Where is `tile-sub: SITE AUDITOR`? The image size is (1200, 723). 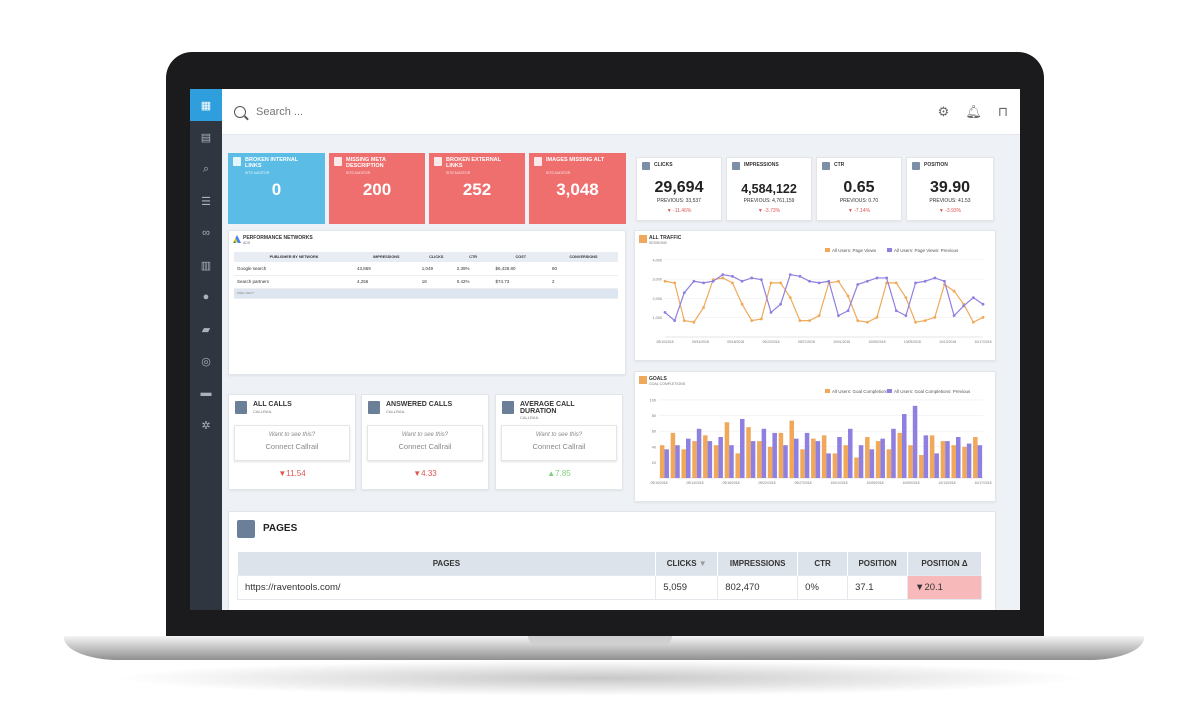
tile-sub: SITE AUDITOR is located at coordinates (358, 173).